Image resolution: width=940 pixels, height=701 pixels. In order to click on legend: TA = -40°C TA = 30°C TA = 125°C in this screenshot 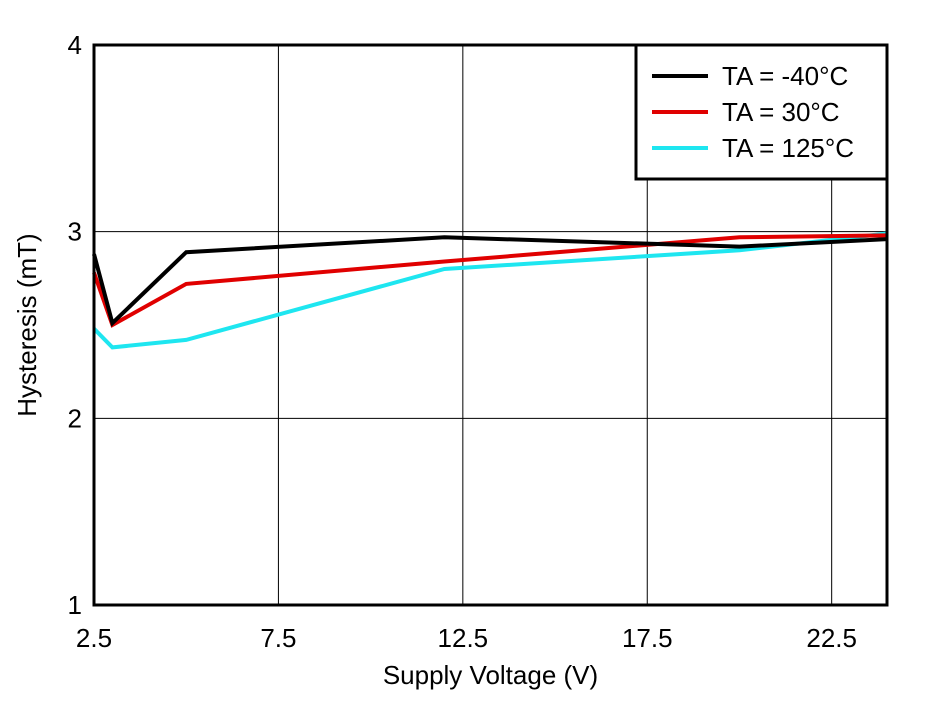, I will do `click(761, 112)`.